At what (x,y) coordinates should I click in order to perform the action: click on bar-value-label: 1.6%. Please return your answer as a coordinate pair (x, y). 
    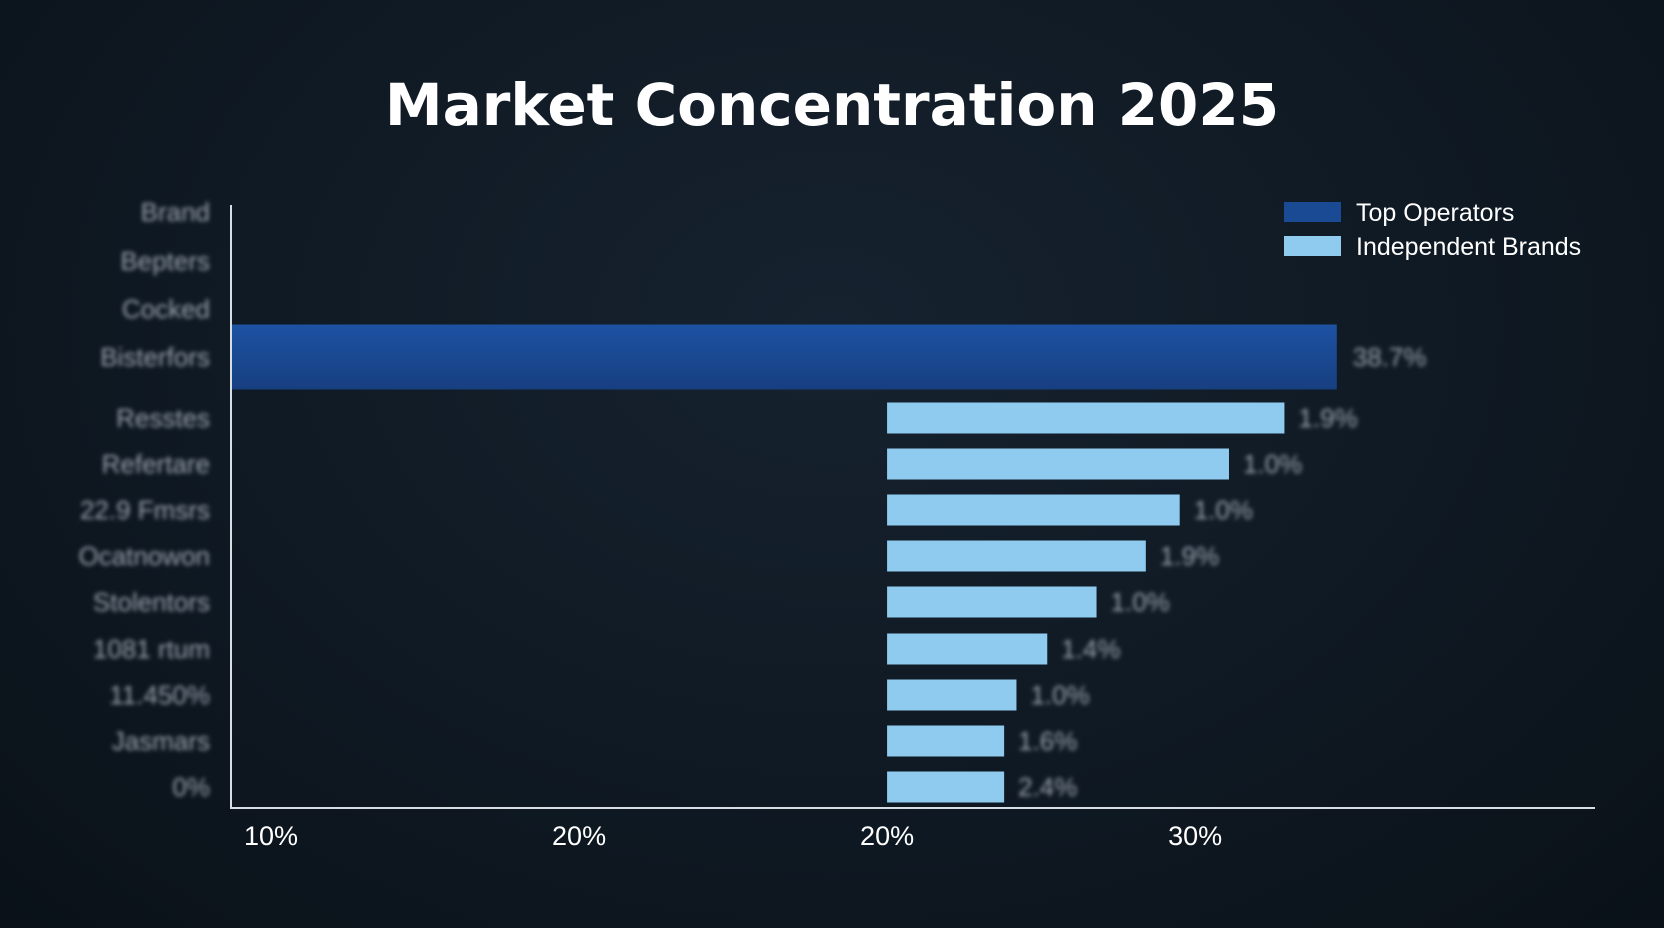
    Looking at the image, I should click on (1047, 741).